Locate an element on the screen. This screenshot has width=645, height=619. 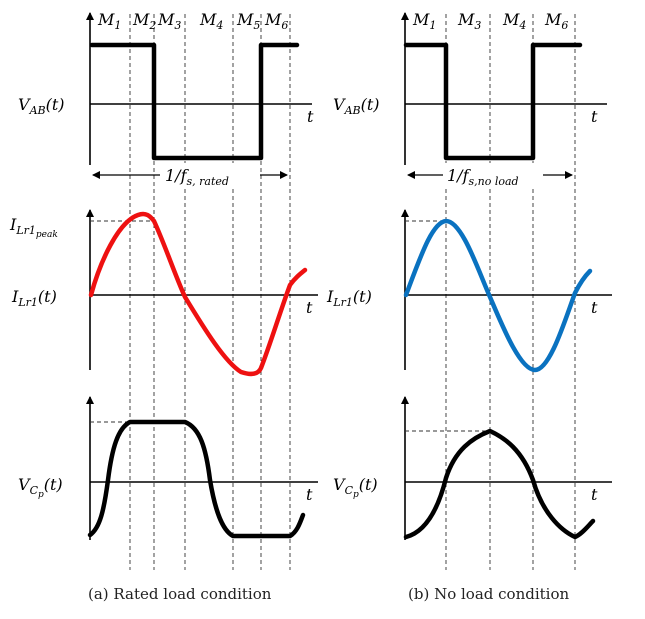
caption-rated: (a) Rated load condition is located at coordinates (180, 594).